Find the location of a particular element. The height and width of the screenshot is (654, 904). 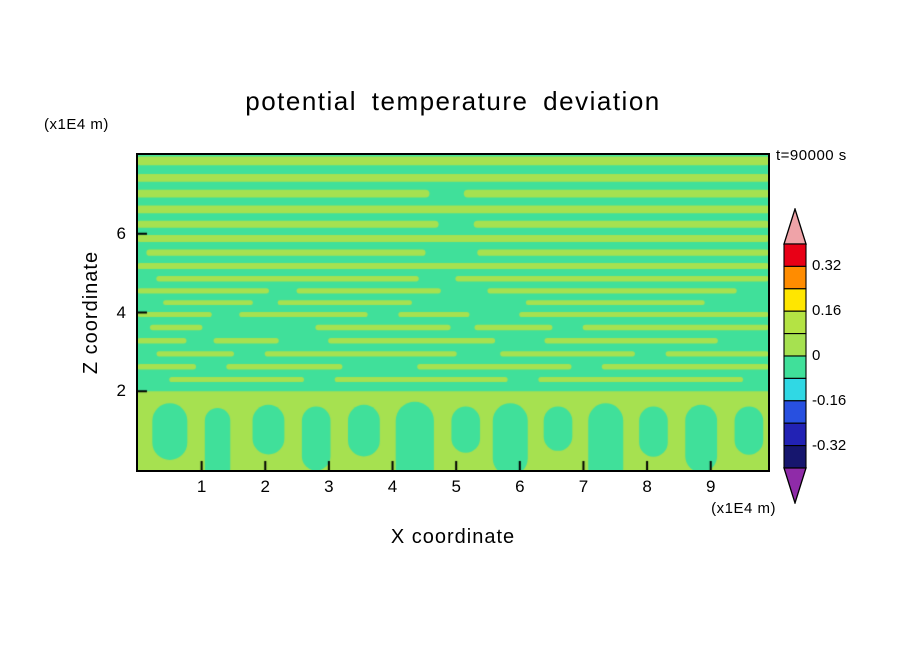

x-tick-label: 4 is located at coordinates (392, 486).